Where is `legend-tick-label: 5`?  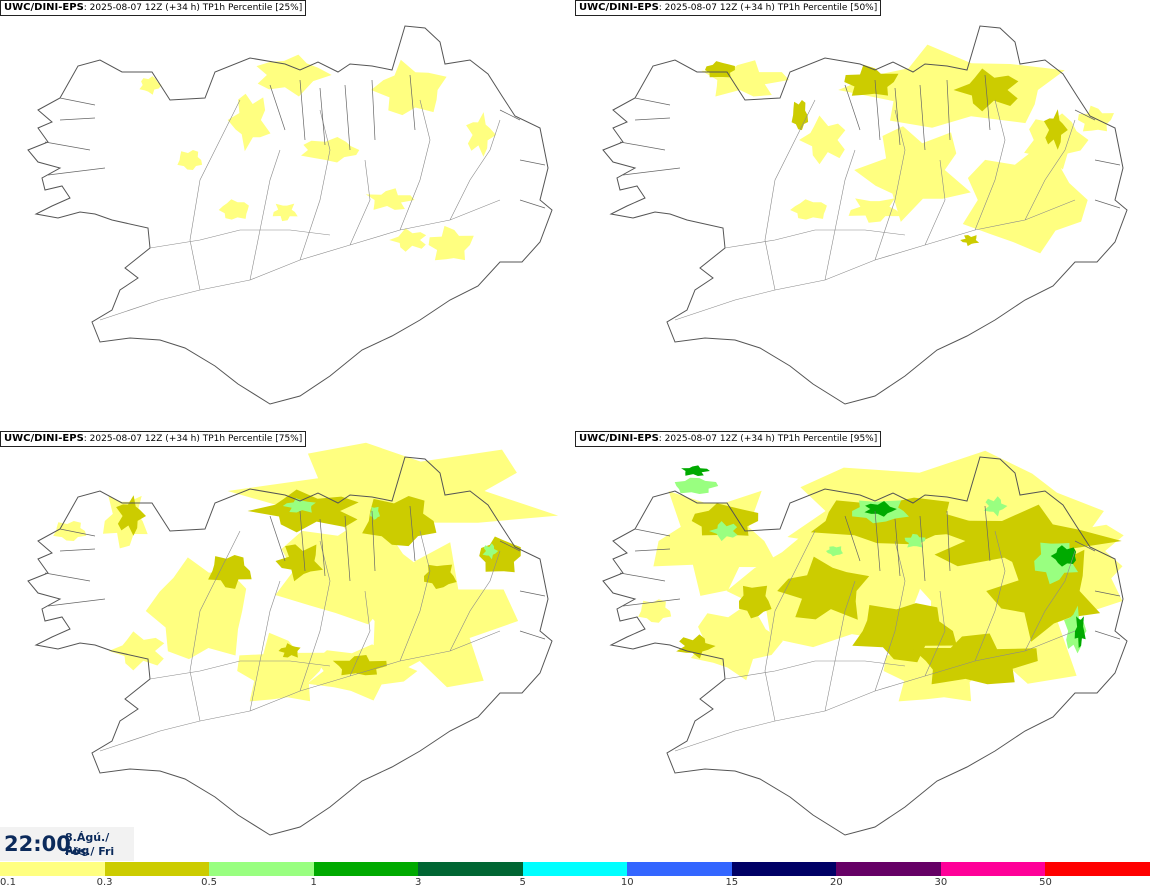
legend-tick-label: 5 is located at coordinates (522, 882).